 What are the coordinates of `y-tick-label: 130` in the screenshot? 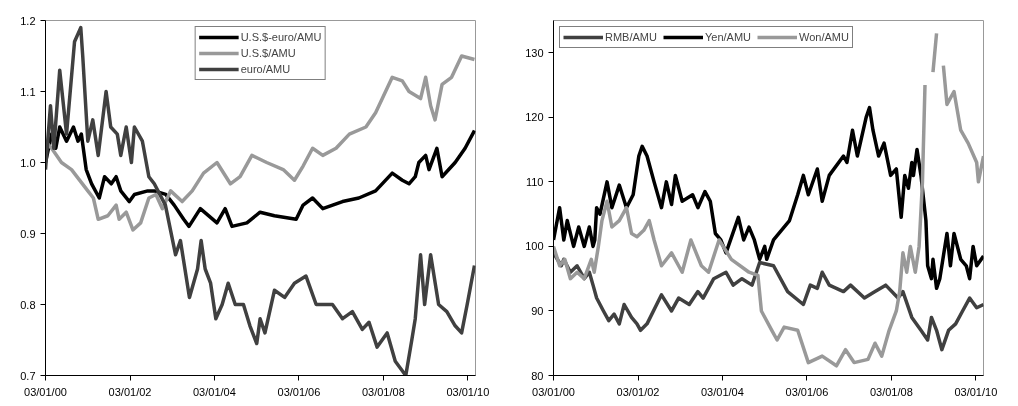 It's located at (534, 52).